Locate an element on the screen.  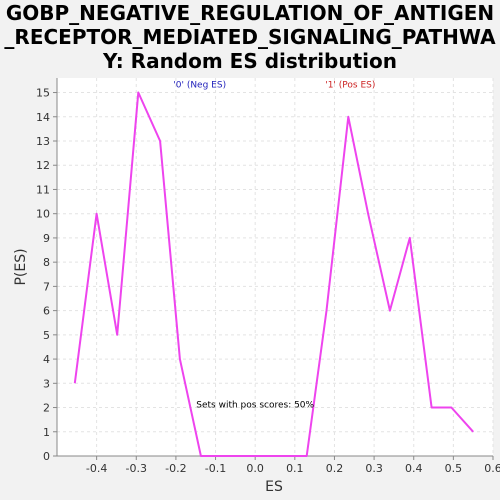
y-tick-label: 10 is located at coordinates (43, 214).